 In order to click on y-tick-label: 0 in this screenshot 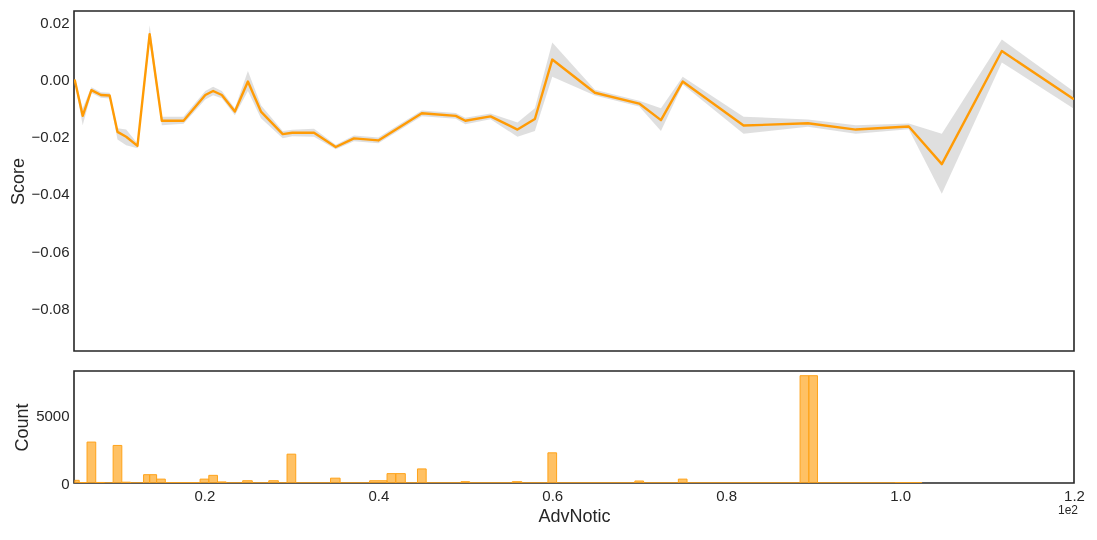, I will do `click(65, 483)`.